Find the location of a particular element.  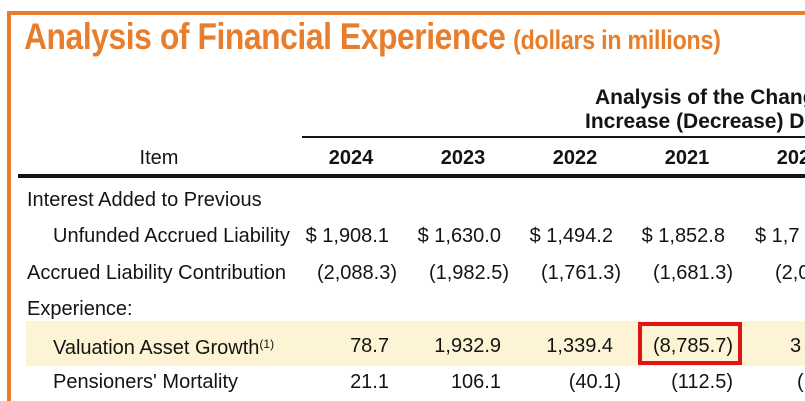

red-callout-box is located at coordinates (690, 343).